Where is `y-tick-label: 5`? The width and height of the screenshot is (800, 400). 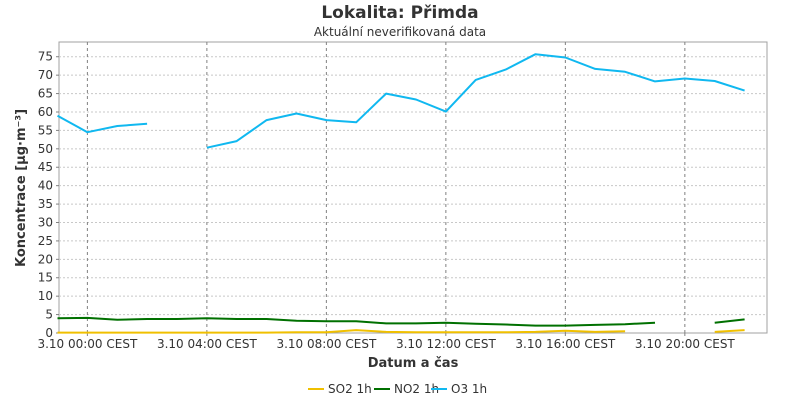 y-tick-label: 5 is located at coordinates (49, 315).